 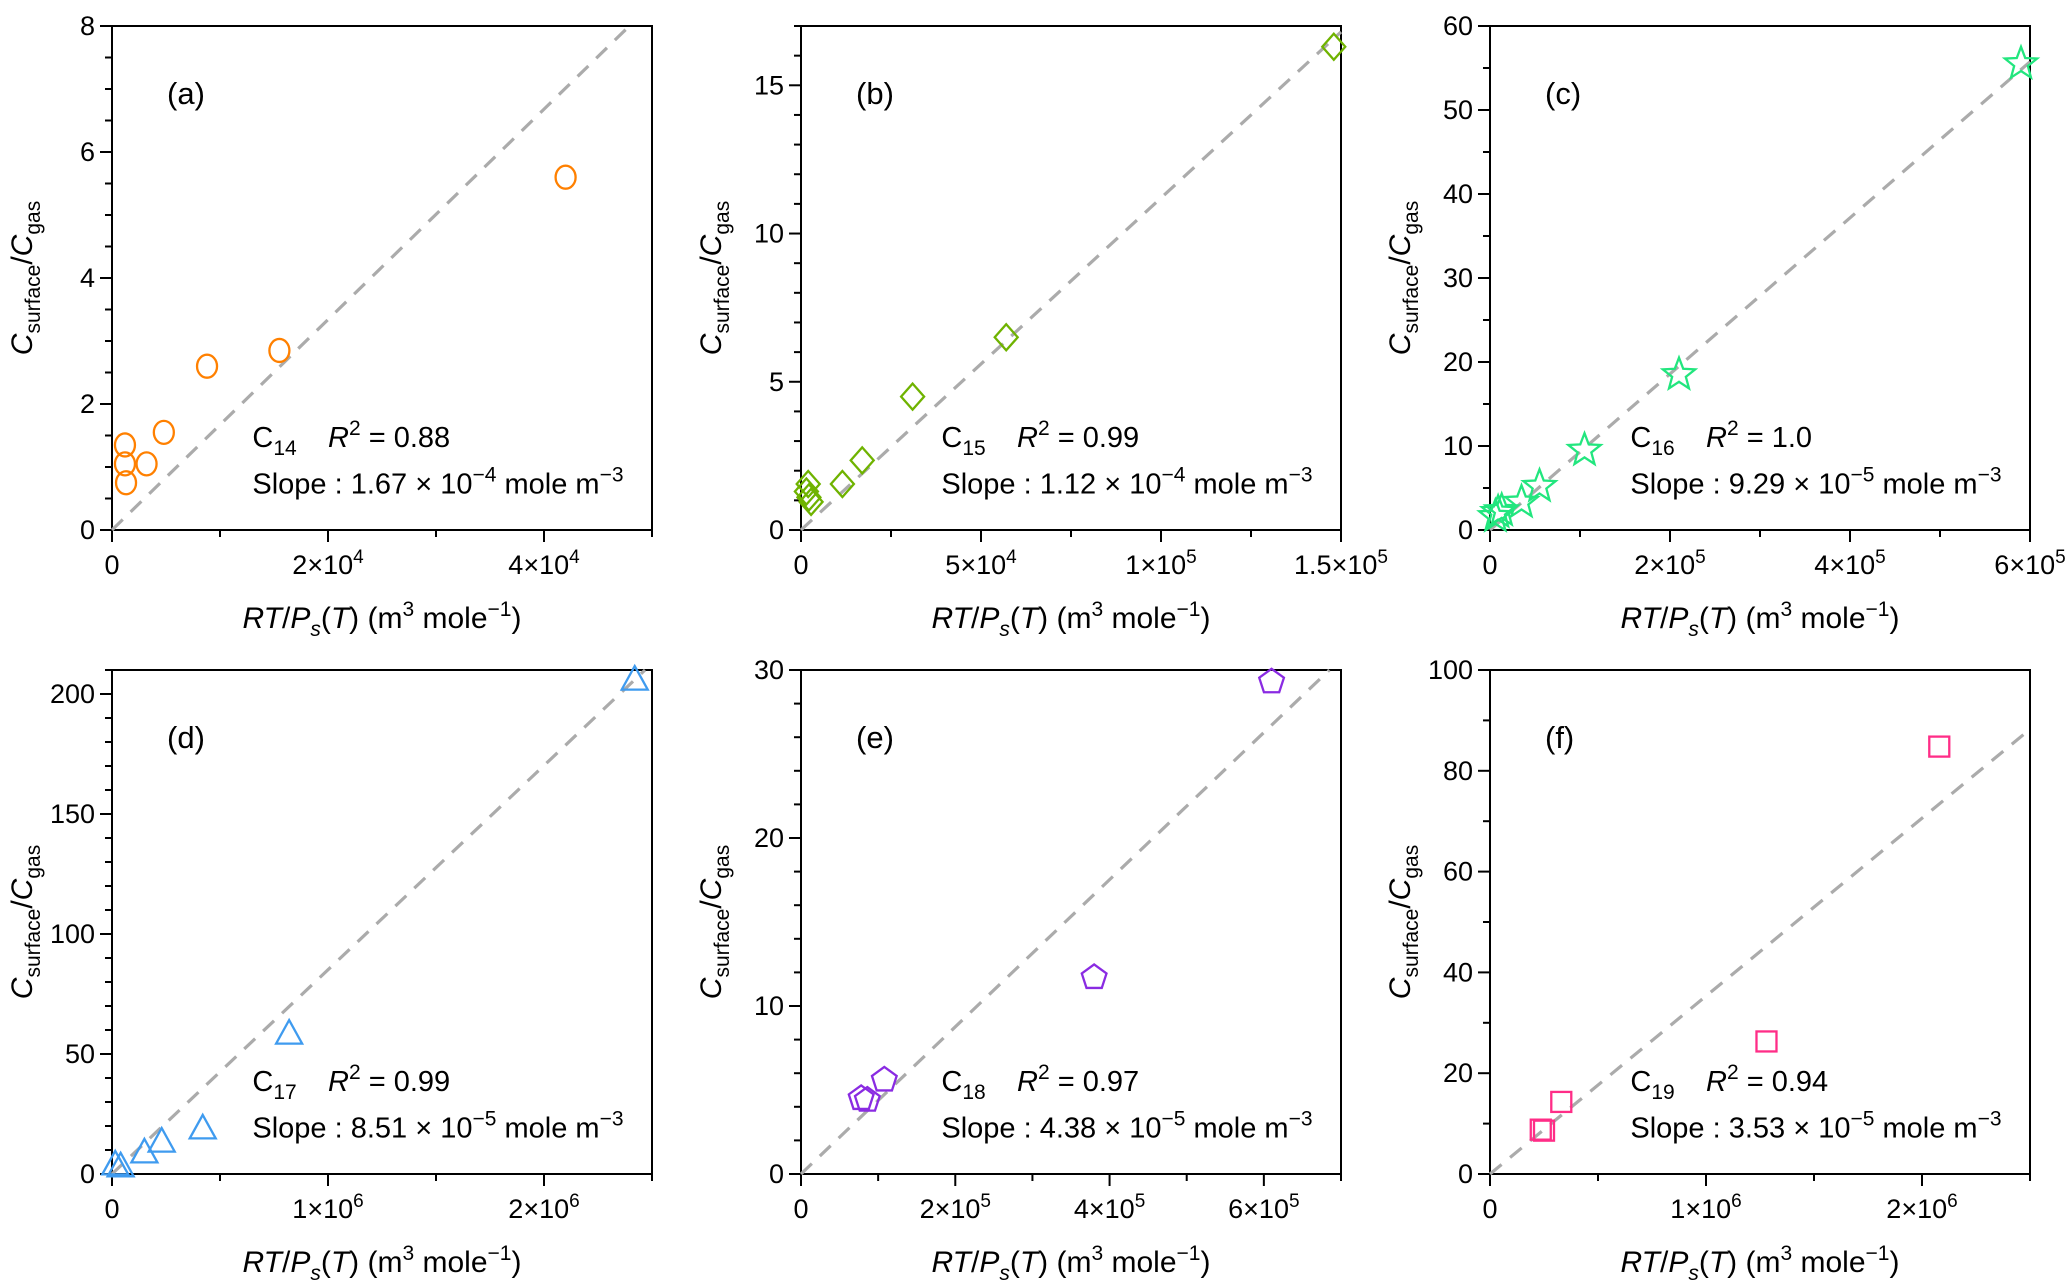 I want to click on y-axis-ticks: 0 10 20 30, so click(x=777, y=922).